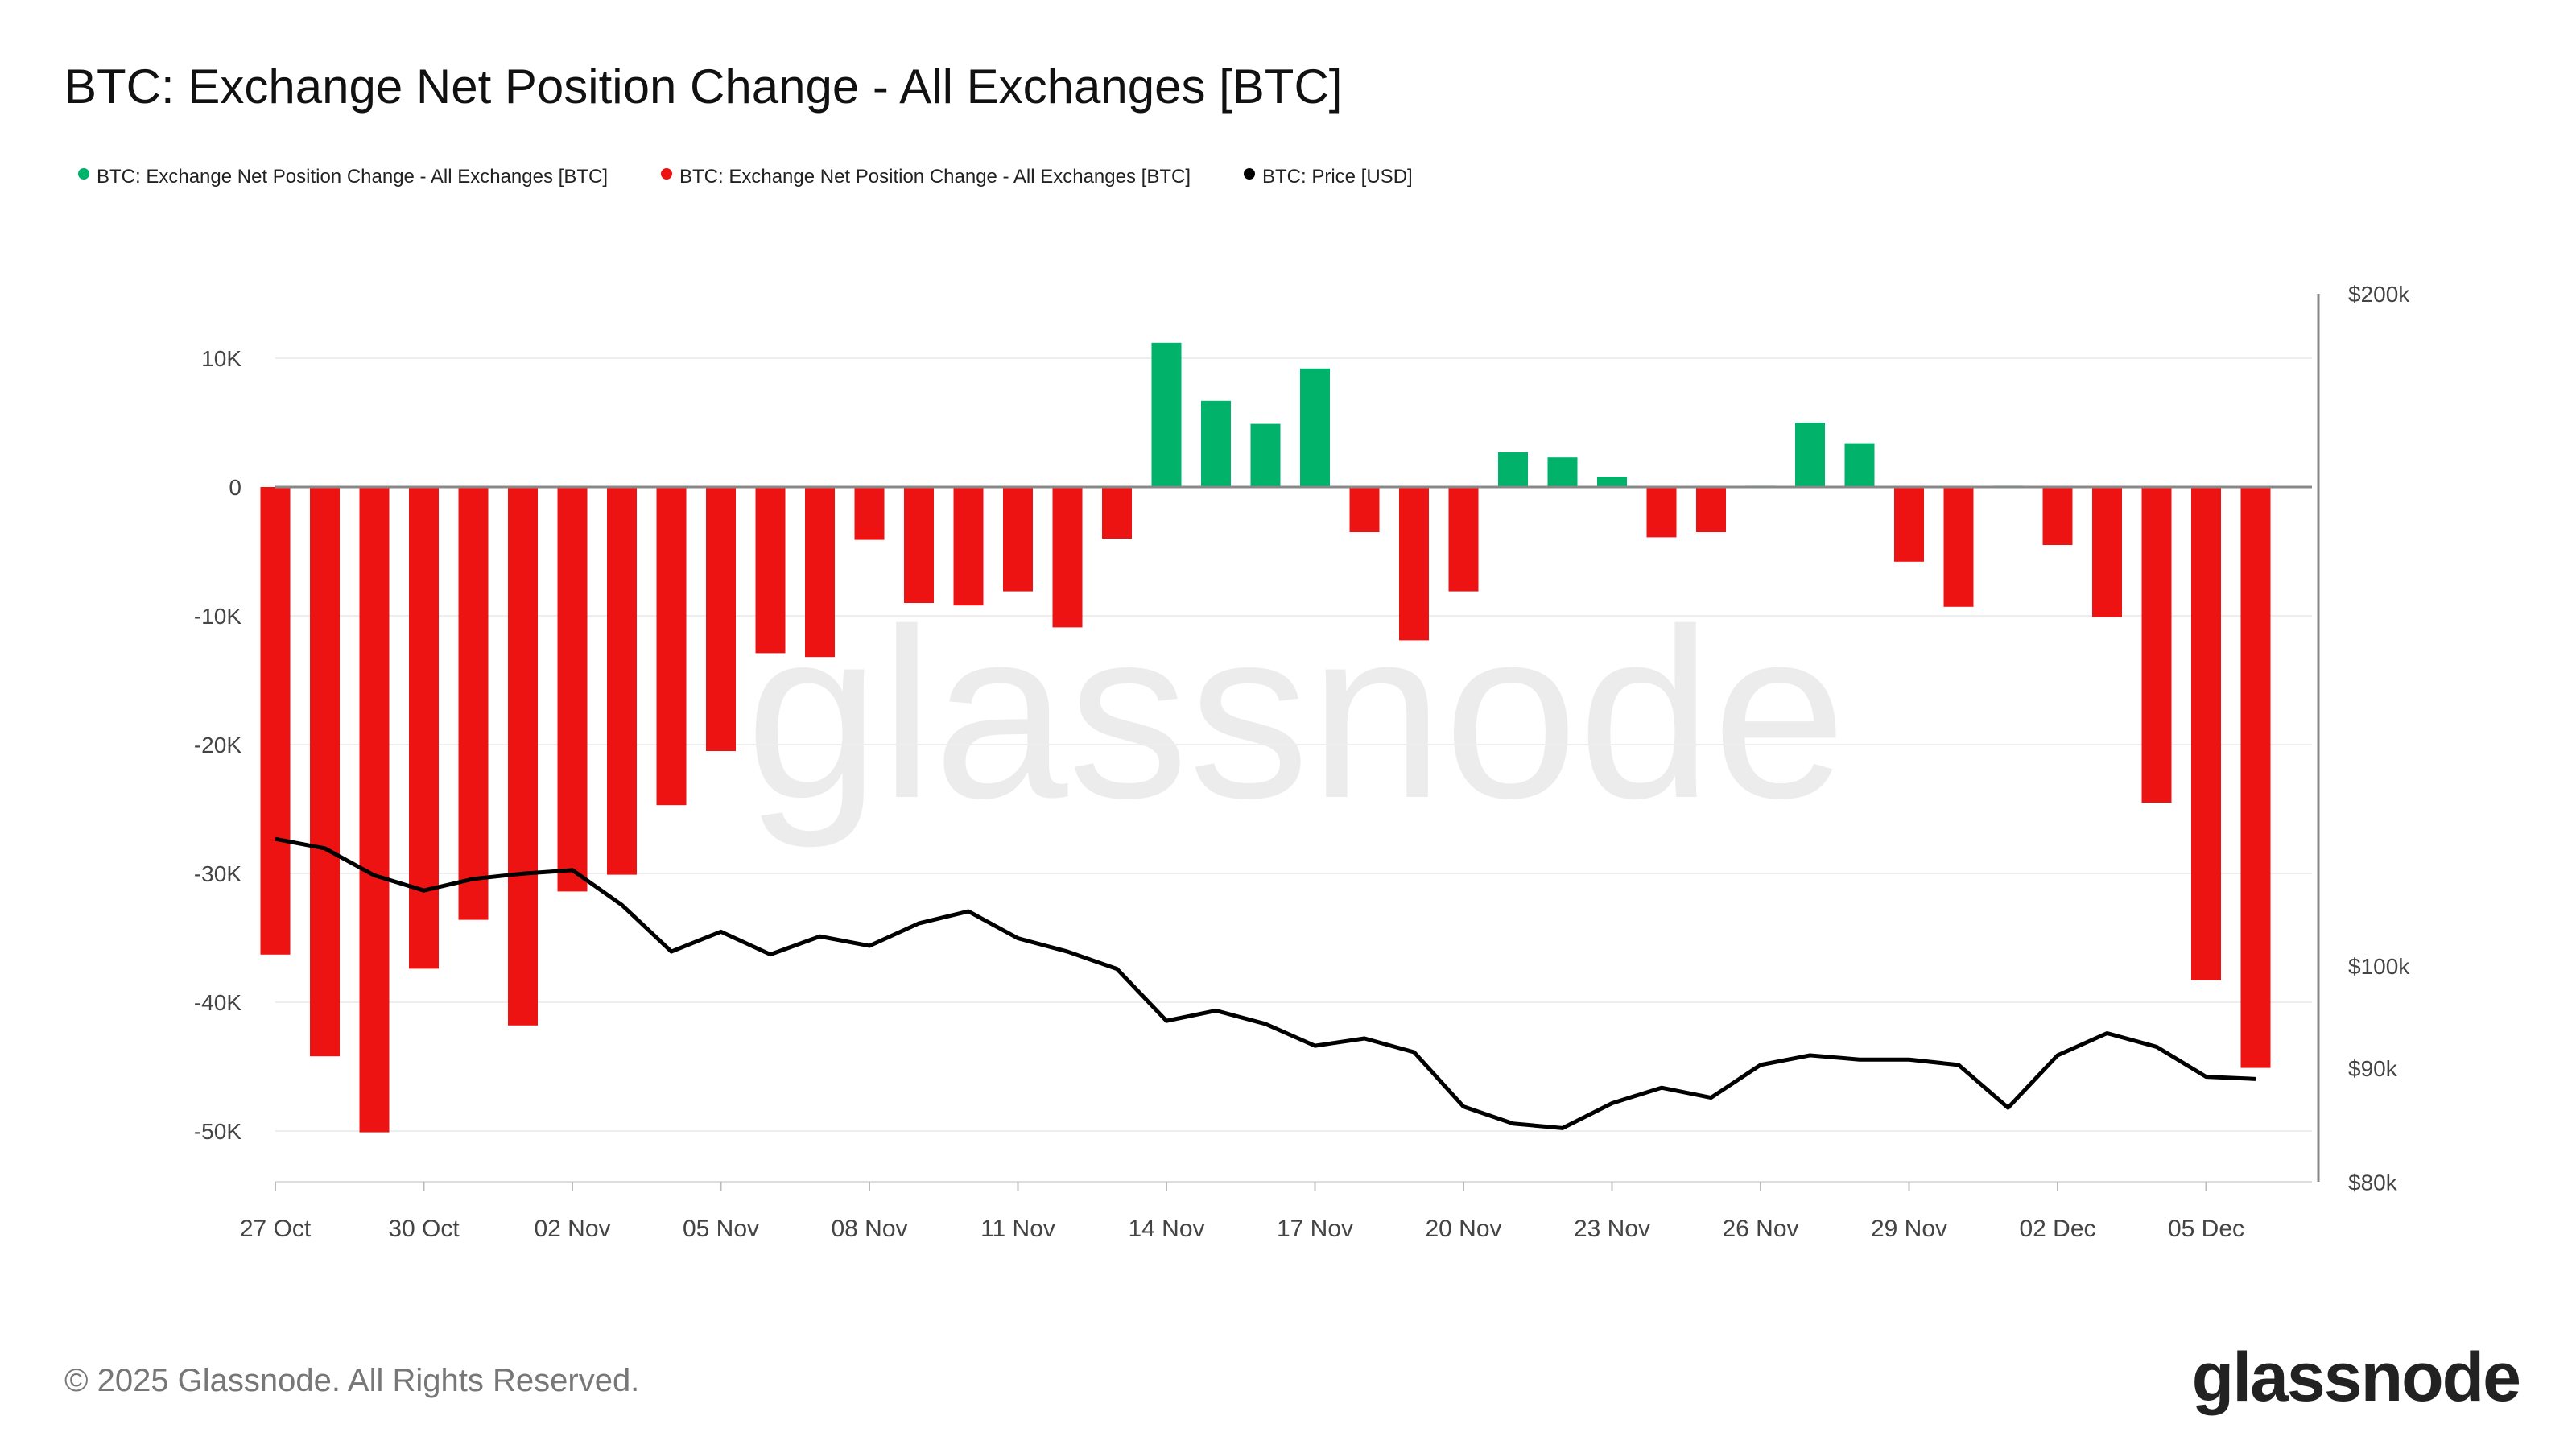 This screenshot has width=2576, height=1449. What do you see at coordinates (1909, 524) in the screenshot?
I see `bar-29-nov` at bounding box center [1909, 524].